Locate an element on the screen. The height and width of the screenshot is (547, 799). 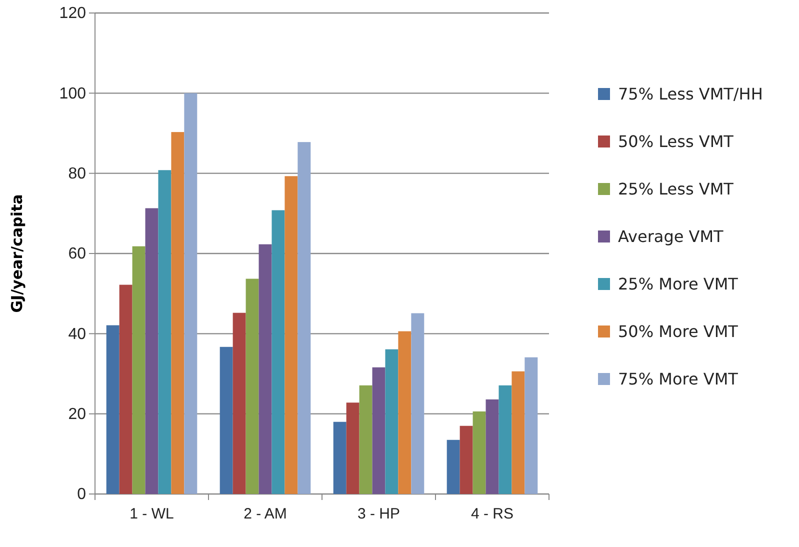
legend-label: 75% Less VMT/HH is located at coordinates (690, 94).